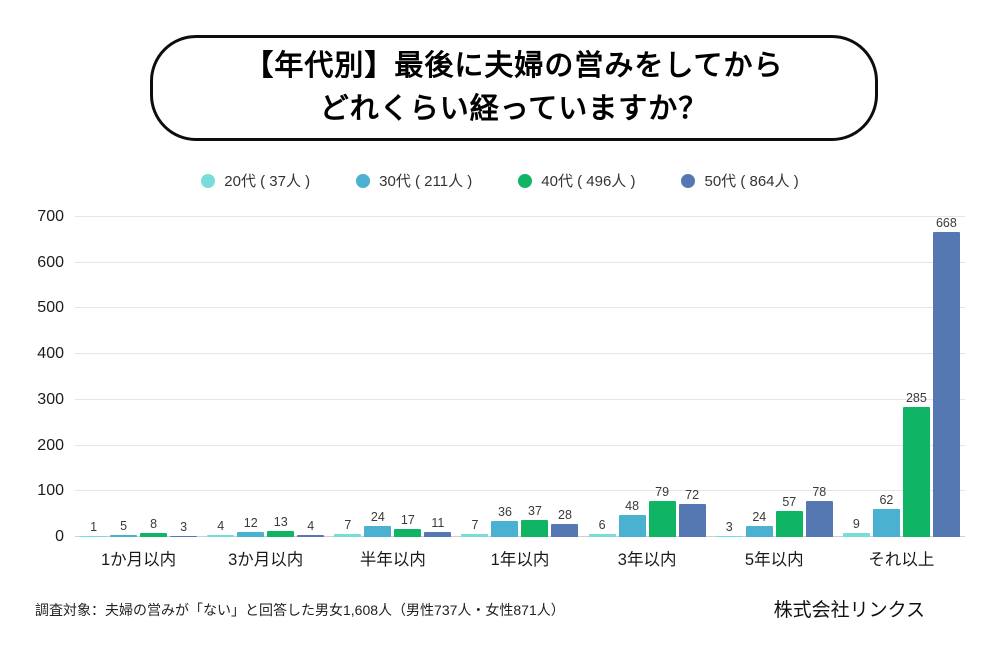 This screenshot has height=650, width=1000. What do you see at coordinates (505, 511) in the screenshot?
I see `bar-value-age-30s-4: 36` at bounding box center [505, 511].